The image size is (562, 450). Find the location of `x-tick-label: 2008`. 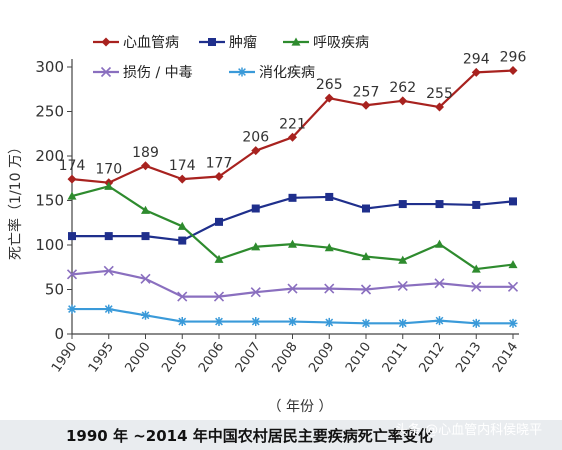

x-tick-label: 2008 is located at coordinates (285, 358).